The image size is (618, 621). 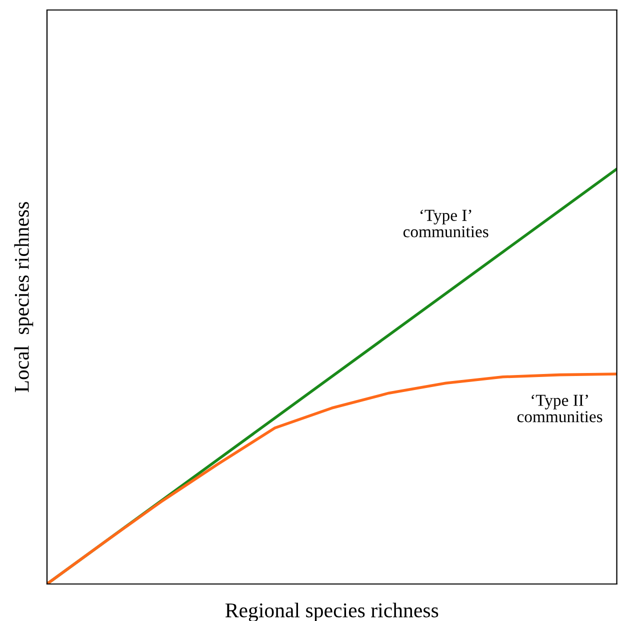 I want to click on series-label: ‘Type I’ communities, so click(x=445, y=224).